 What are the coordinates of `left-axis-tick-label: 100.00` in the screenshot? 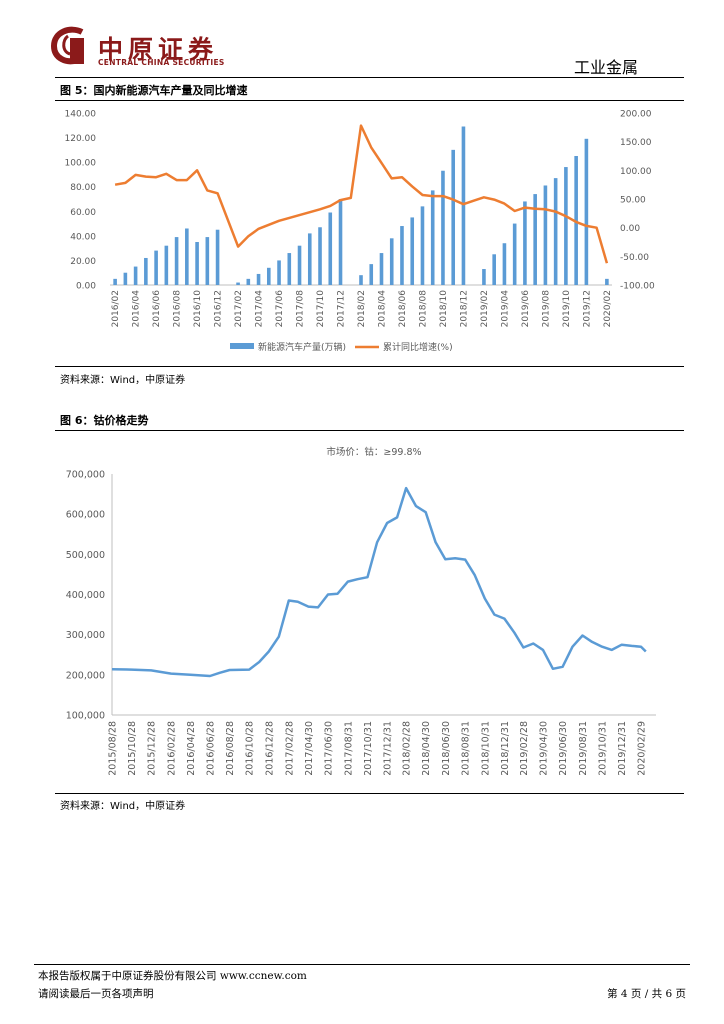 It's located at (81, 164).